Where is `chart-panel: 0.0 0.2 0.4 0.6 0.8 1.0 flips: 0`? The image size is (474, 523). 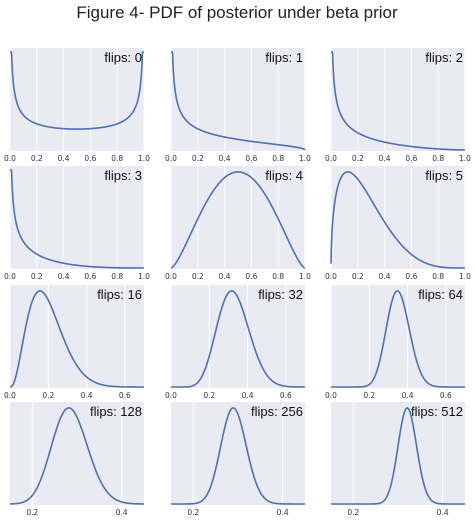 chart-panel: 0.0 0.2 0.4 0.6 0.8 1.0 flips: 0 is located at coordinates (77, 105).